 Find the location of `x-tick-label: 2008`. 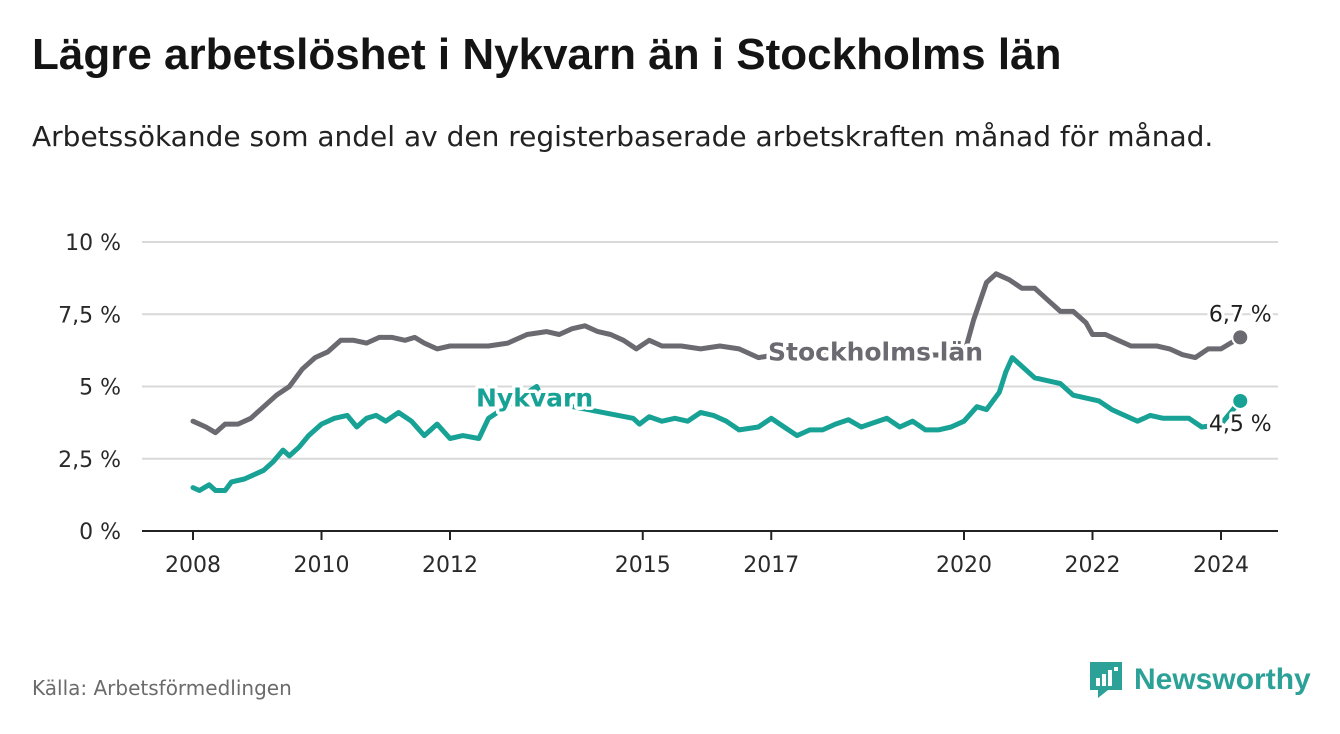

x-tick-label: 2008 is located at coordinates (193, 565).